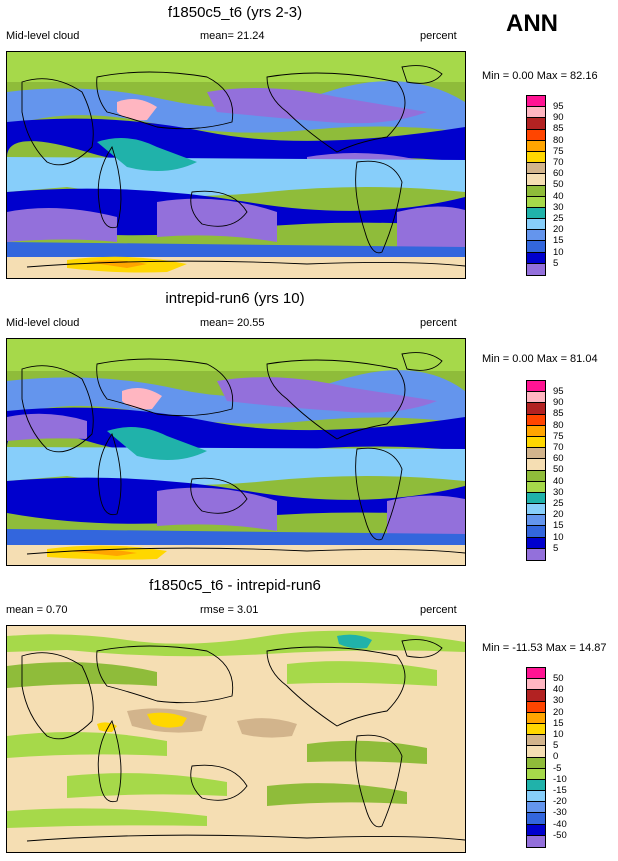  I want to click on panel-1-variable-label: Mid-level cloud, so click(43, 36).